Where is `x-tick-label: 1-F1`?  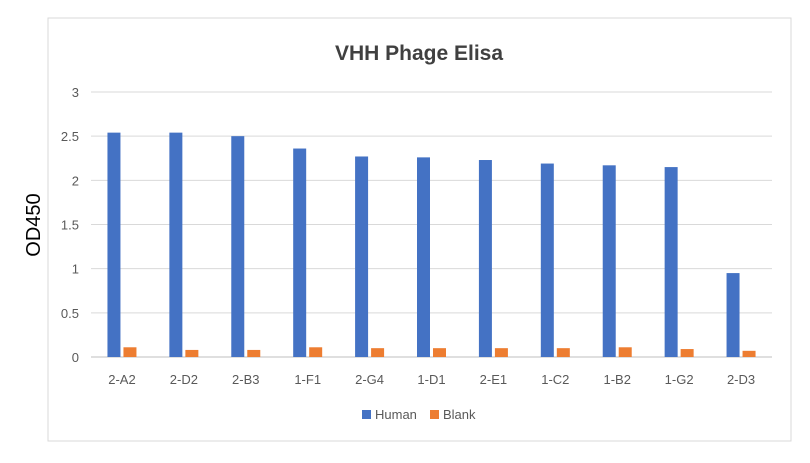
x-tick-label: 1-F1 is located at coordinates (307, 379).